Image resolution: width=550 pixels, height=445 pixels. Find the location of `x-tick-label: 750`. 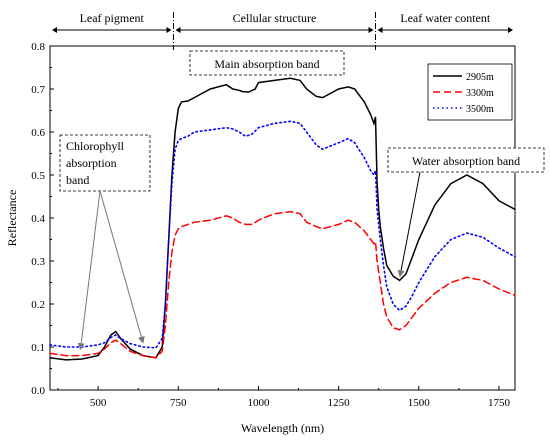

x-tick-label: 750 is located at coordinates (178, 403).